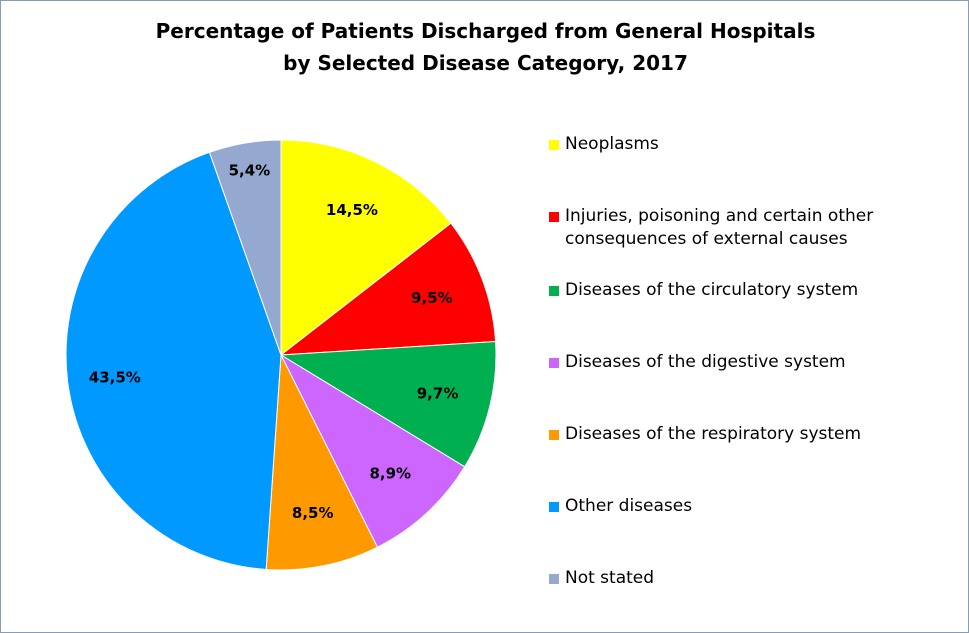  What do you see at coordinates (610, 578) in the screenshot?
I see `legend-label: Not stated` at bounding box center [610, 578].